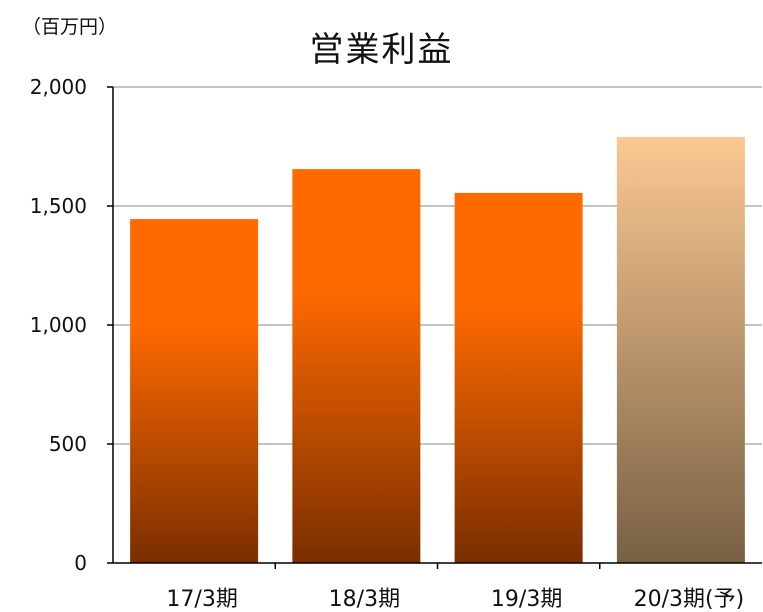 This screenshot has width=763, height=612. I want to click on y-tick-label: 0, so click(80, 563).